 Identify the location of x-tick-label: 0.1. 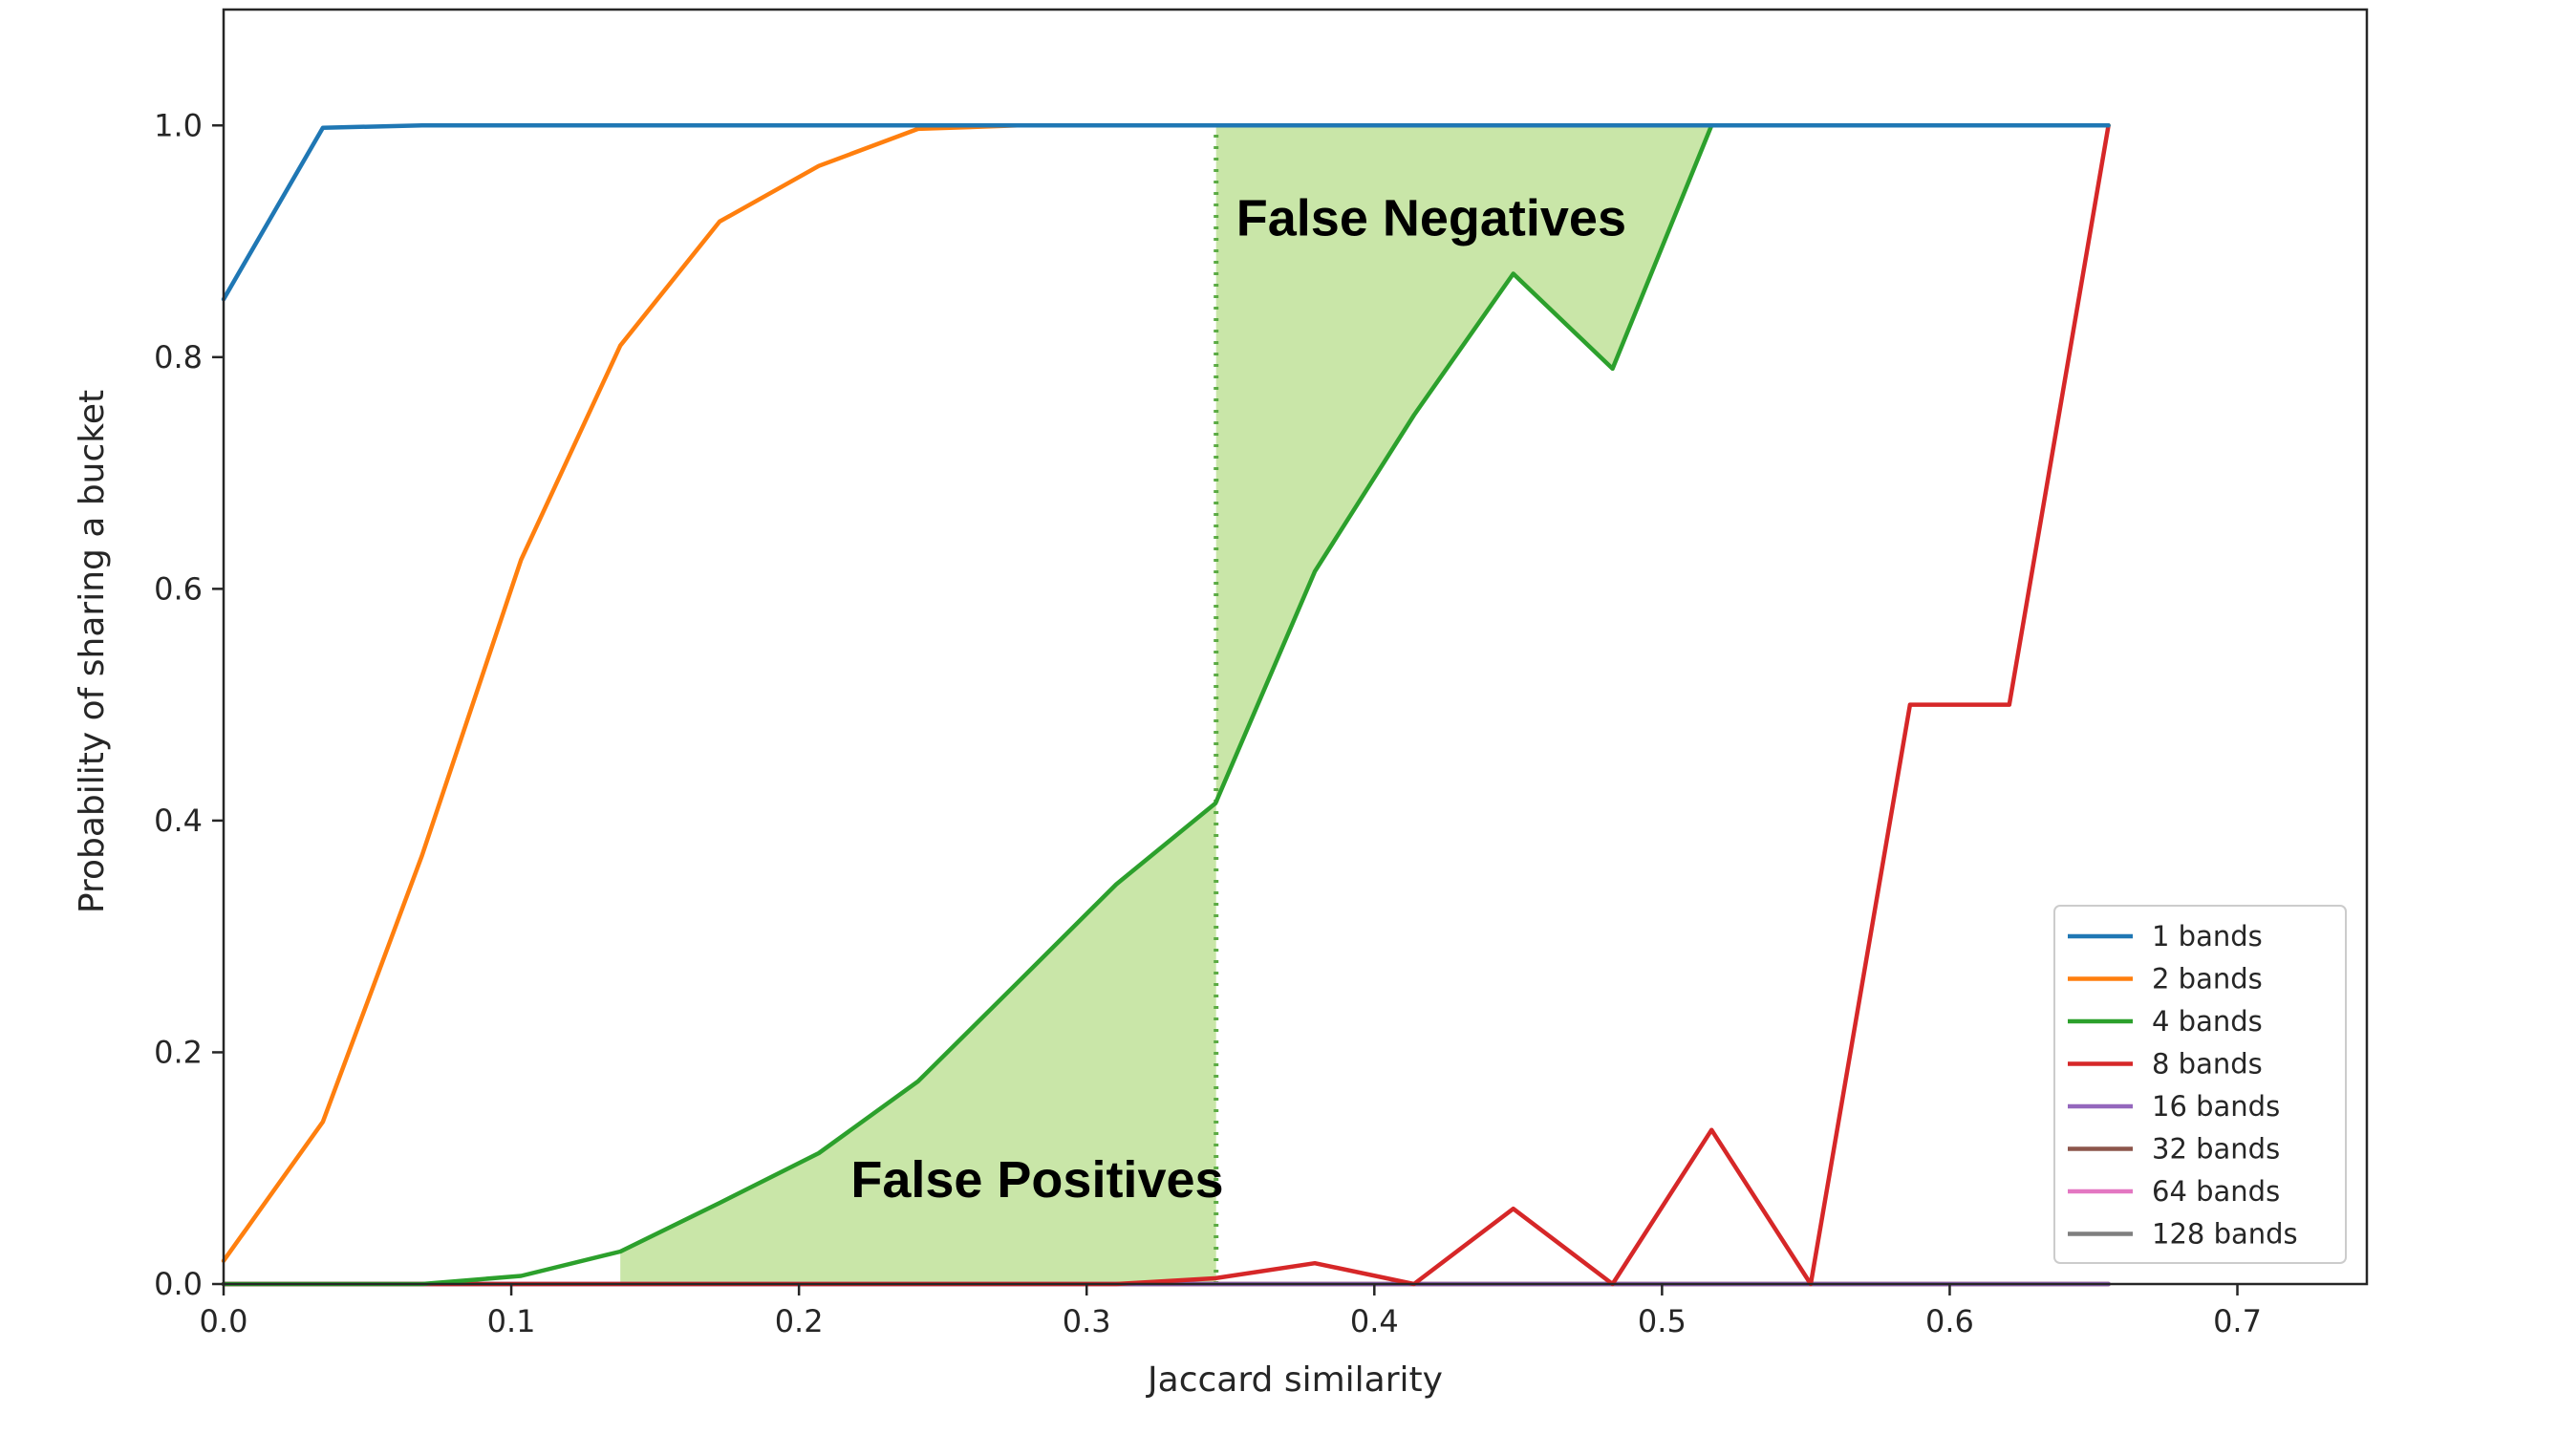
(511, 1321).